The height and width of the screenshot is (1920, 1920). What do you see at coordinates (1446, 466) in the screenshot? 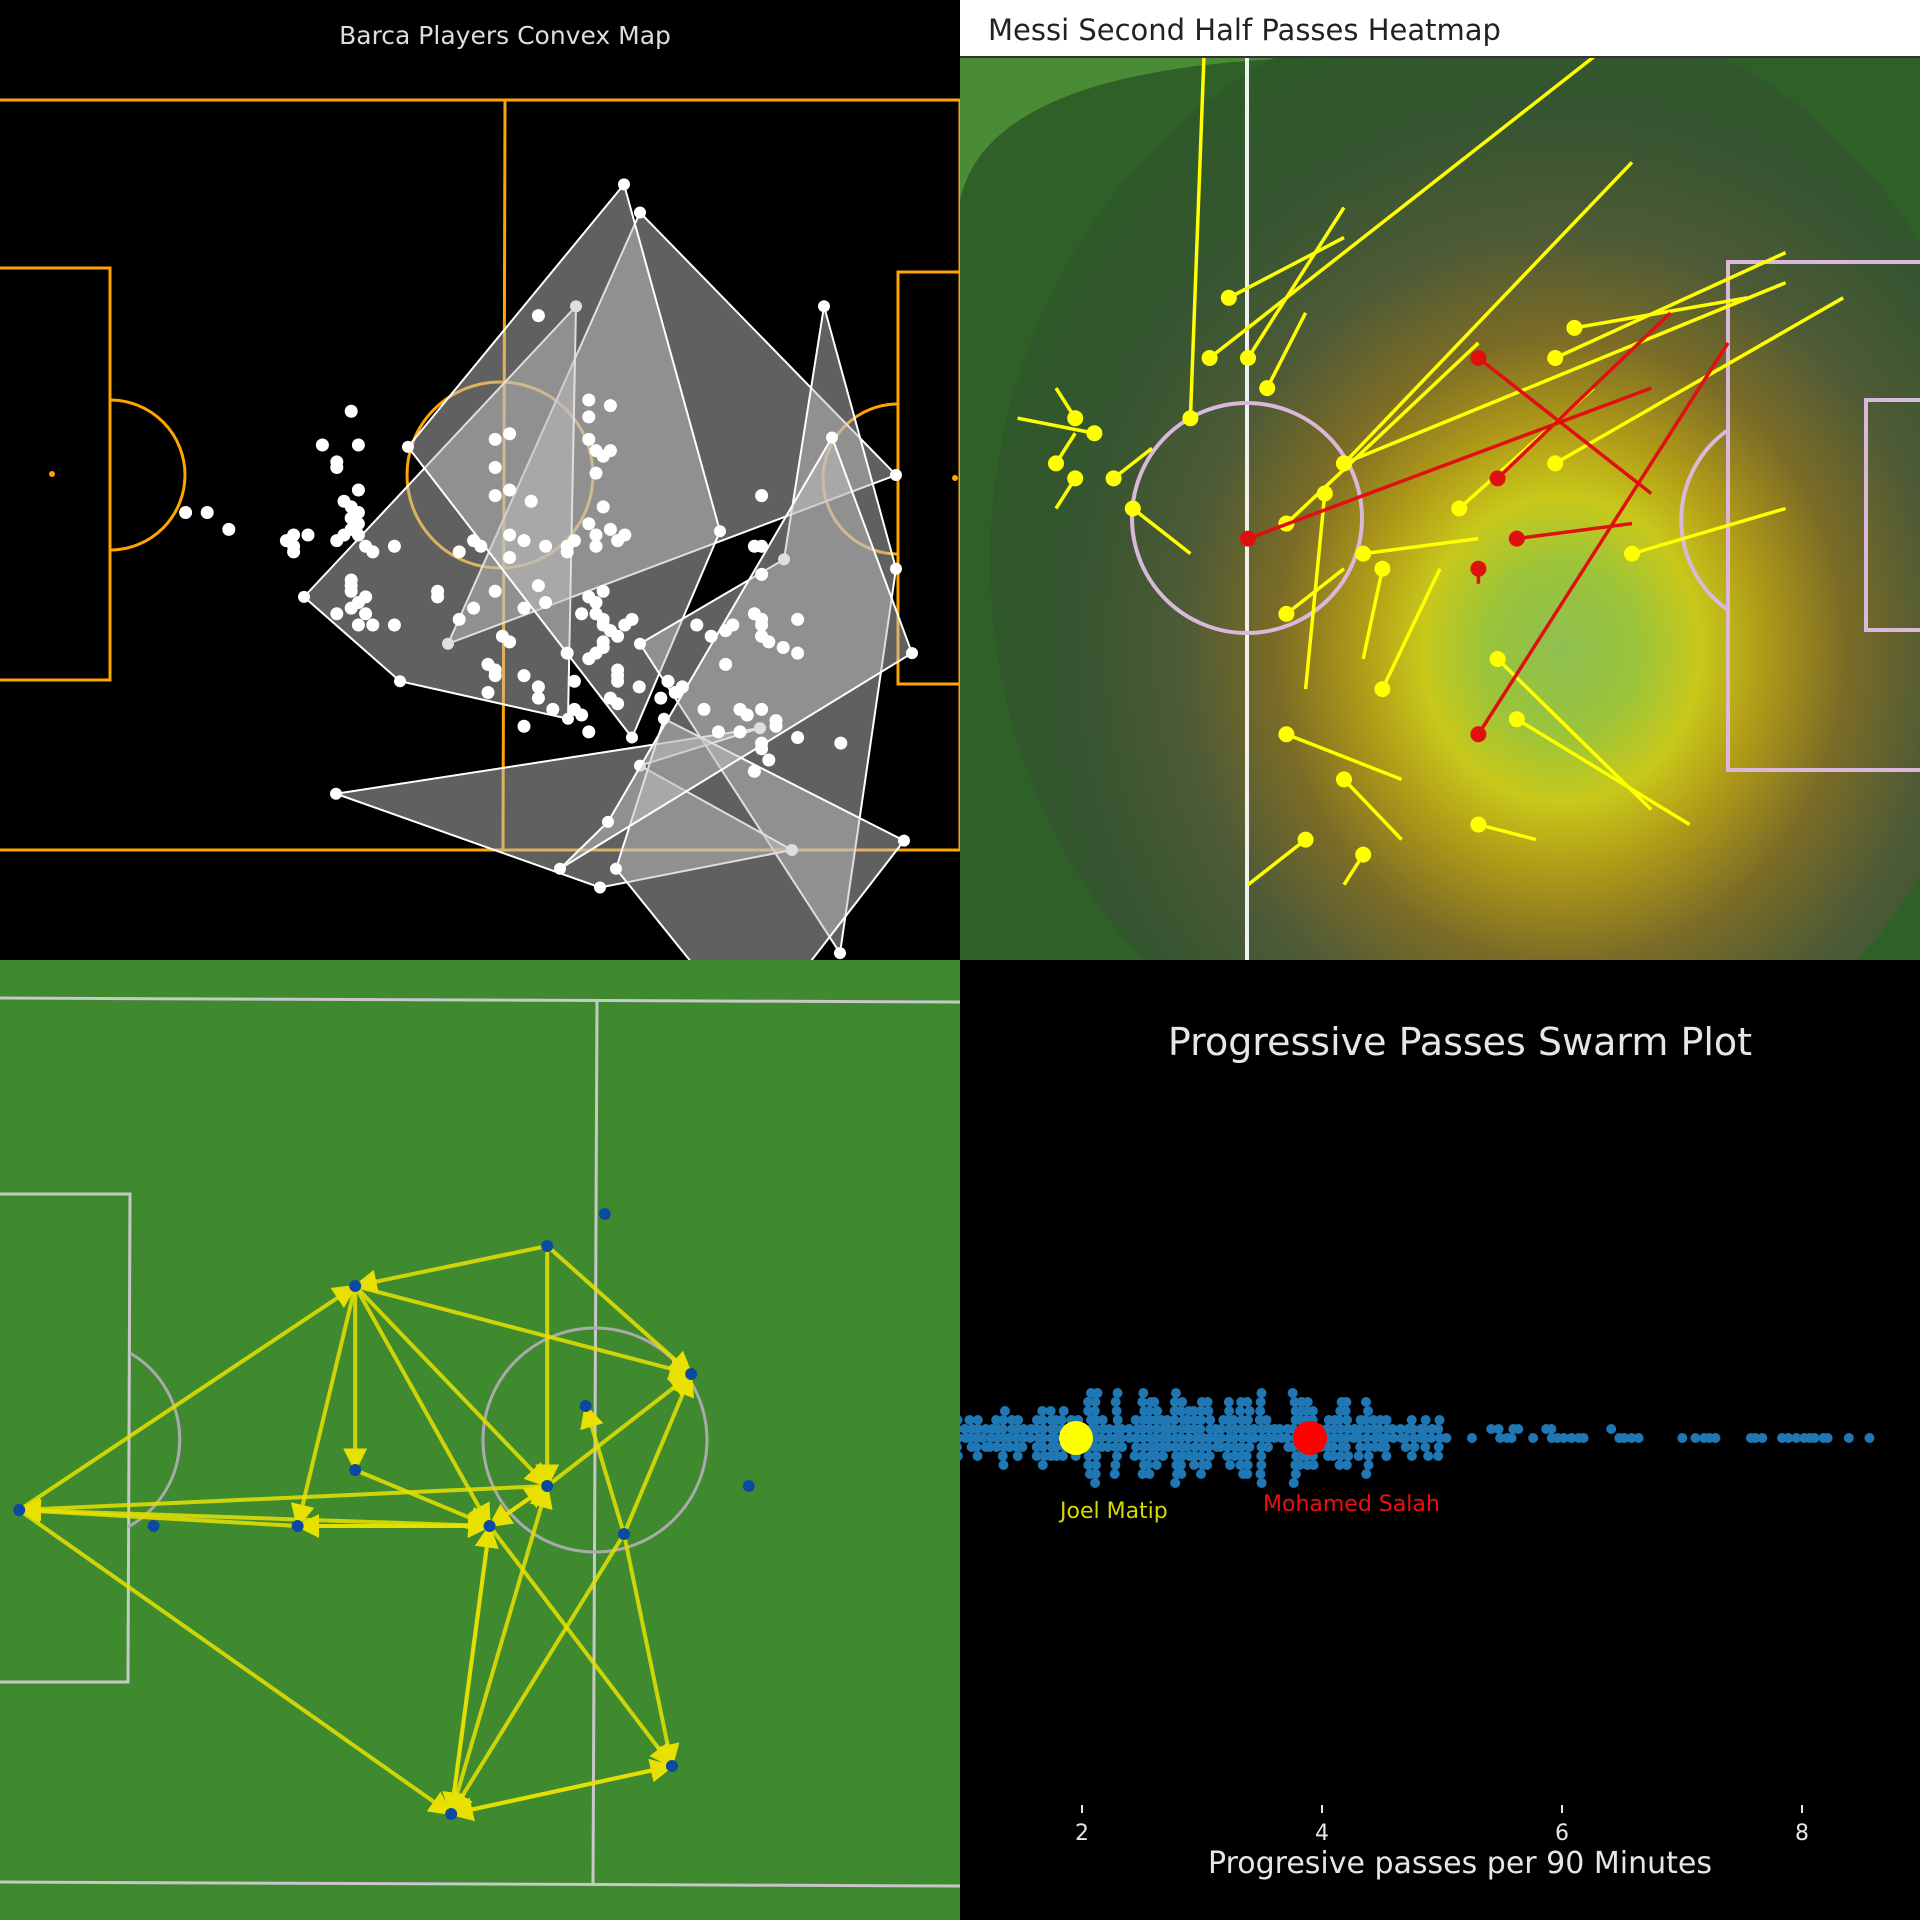
I see `pass-red` at bounding box center [1446, 466].